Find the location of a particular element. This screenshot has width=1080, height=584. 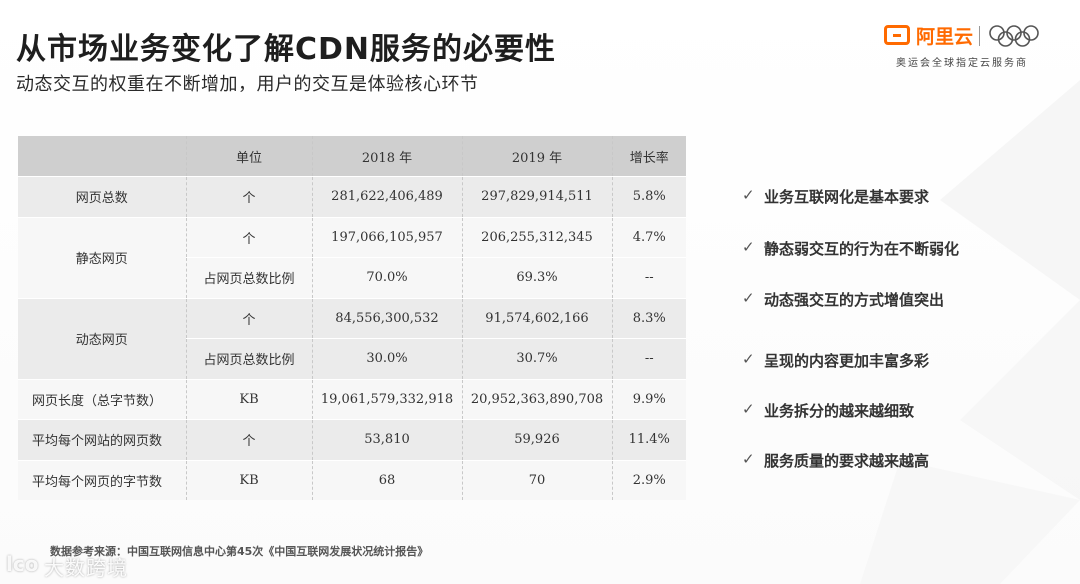

watermark-text: 大数跨境 is located at coordinates (86, 568).